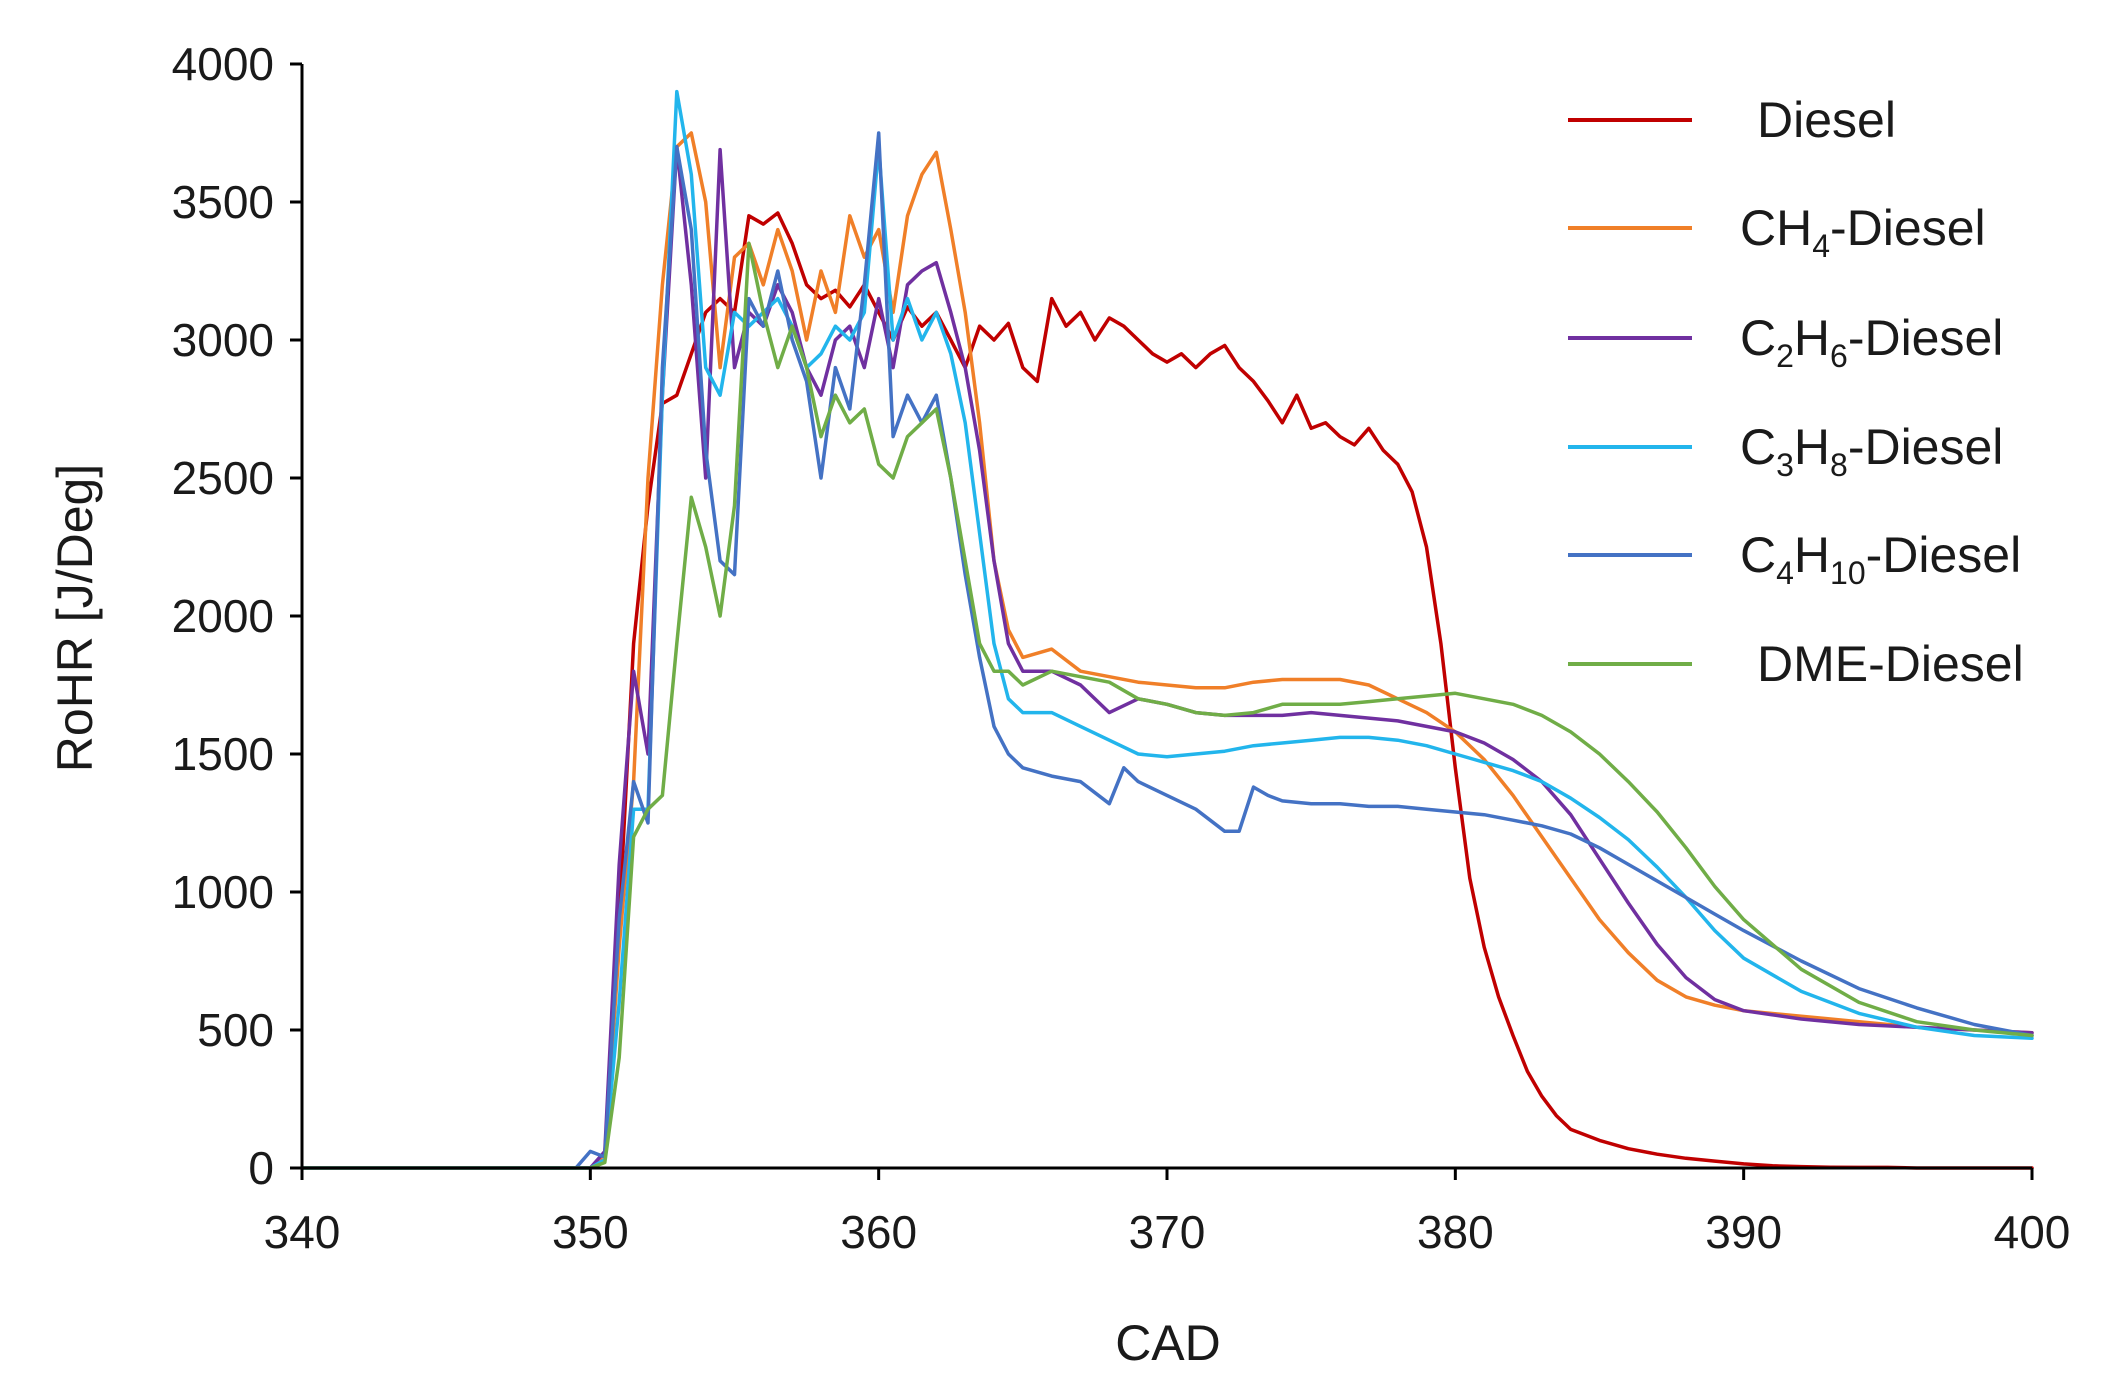 This screenshot has height=1383, width=2109. What do you see at coordinates (1168, 1343) in the screenshot?
I see `x-axis-title: CAD` at bounding box center [1168, 1343].